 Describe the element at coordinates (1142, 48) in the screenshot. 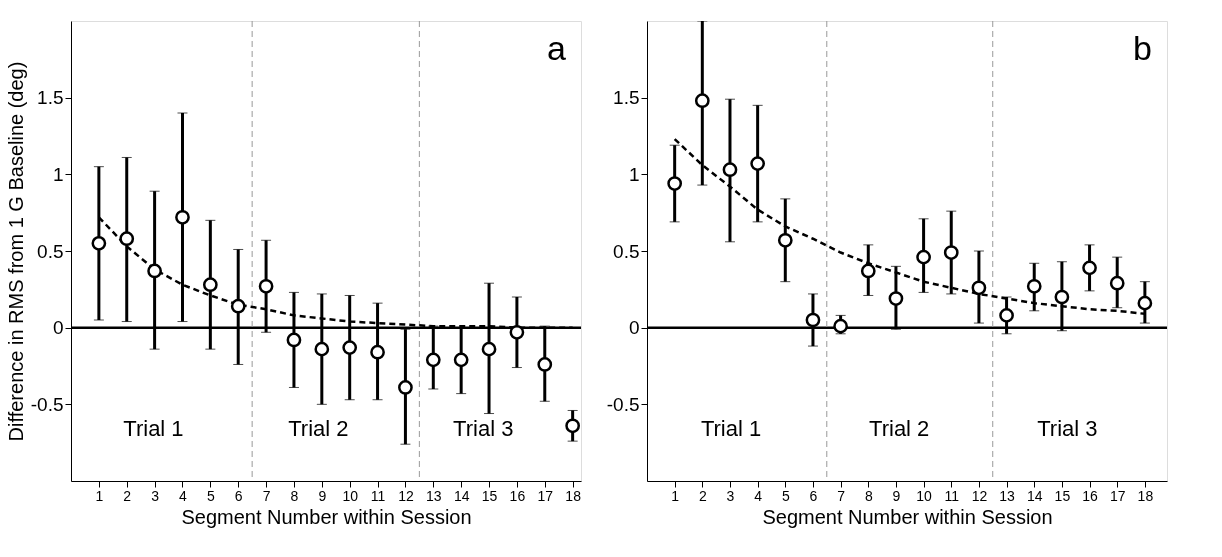

I see `annotation: b` at that location.